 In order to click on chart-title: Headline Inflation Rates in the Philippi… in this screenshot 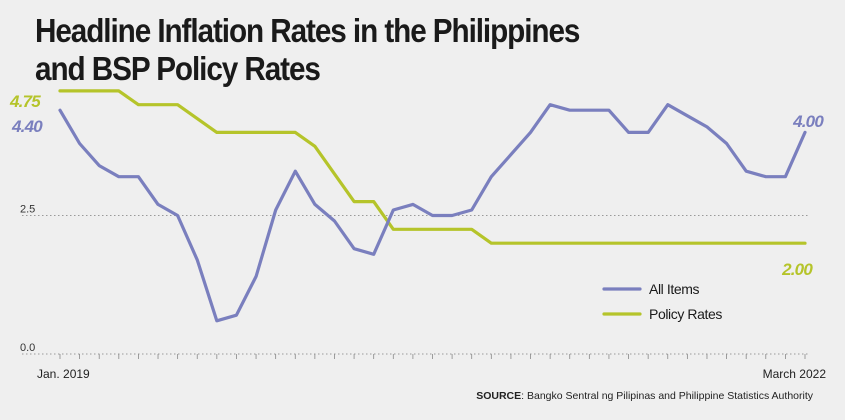, I will do `click(350, 50)`.